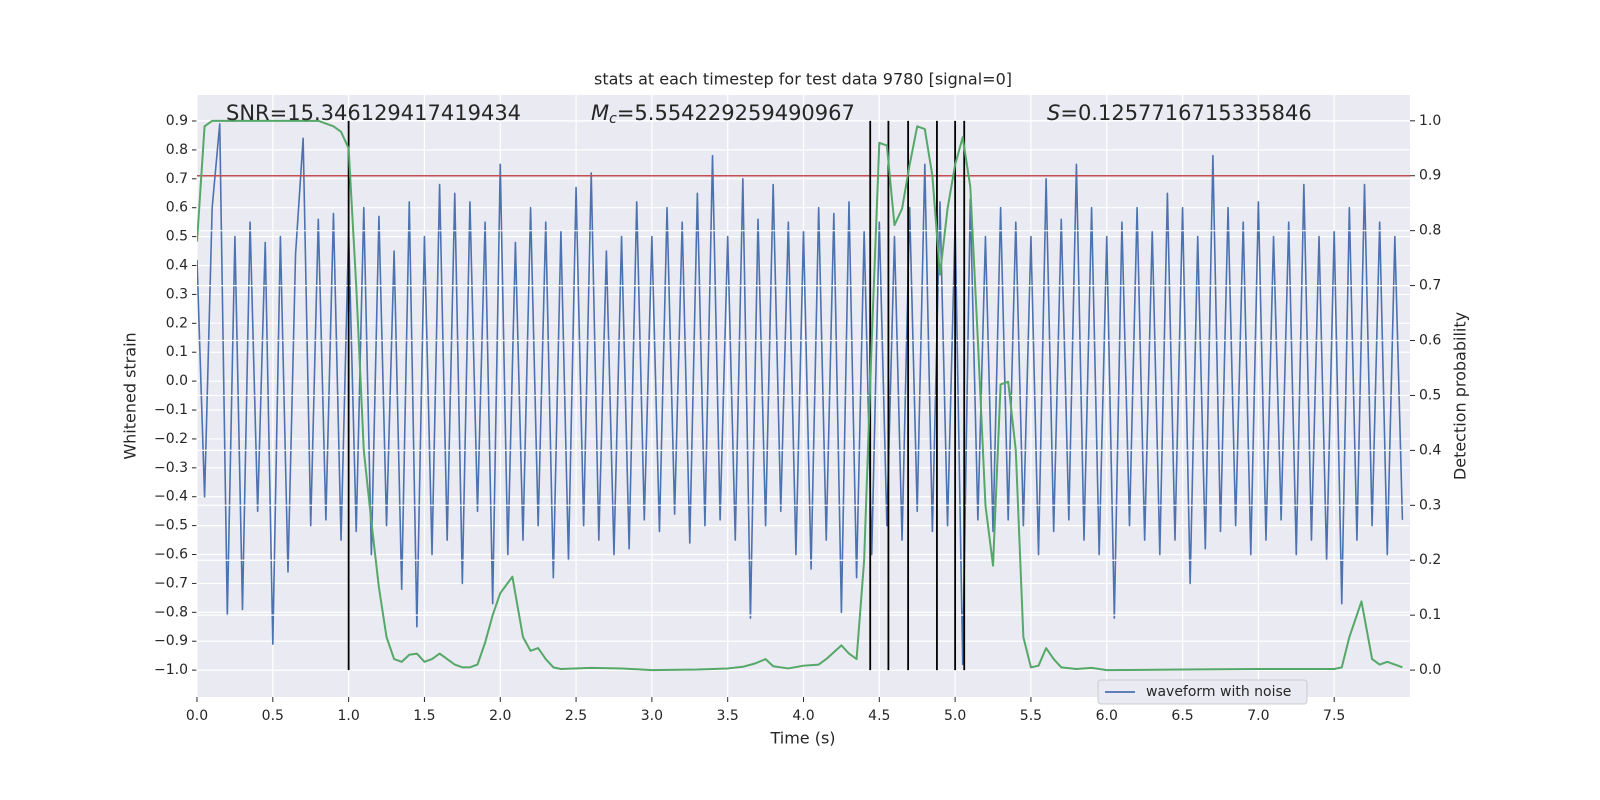  I want to click on x-tick-label: 4.5, so click(879, 716).